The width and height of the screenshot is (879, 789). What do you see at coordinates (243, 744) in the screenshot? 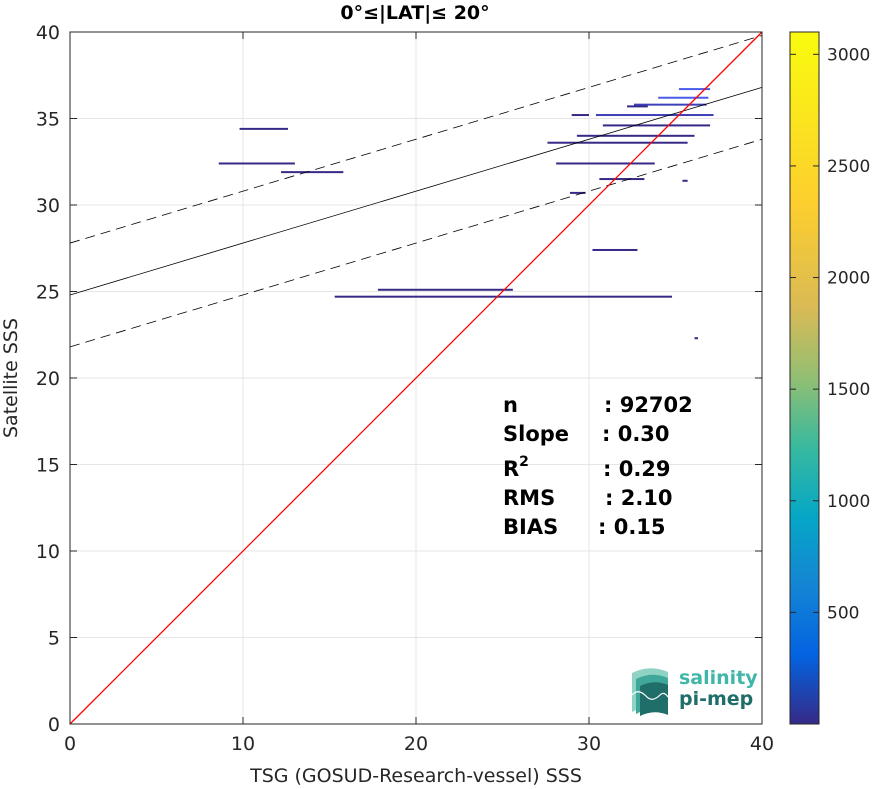
I see `x-tick-label-1: 10` at bounding box center [243, 744].